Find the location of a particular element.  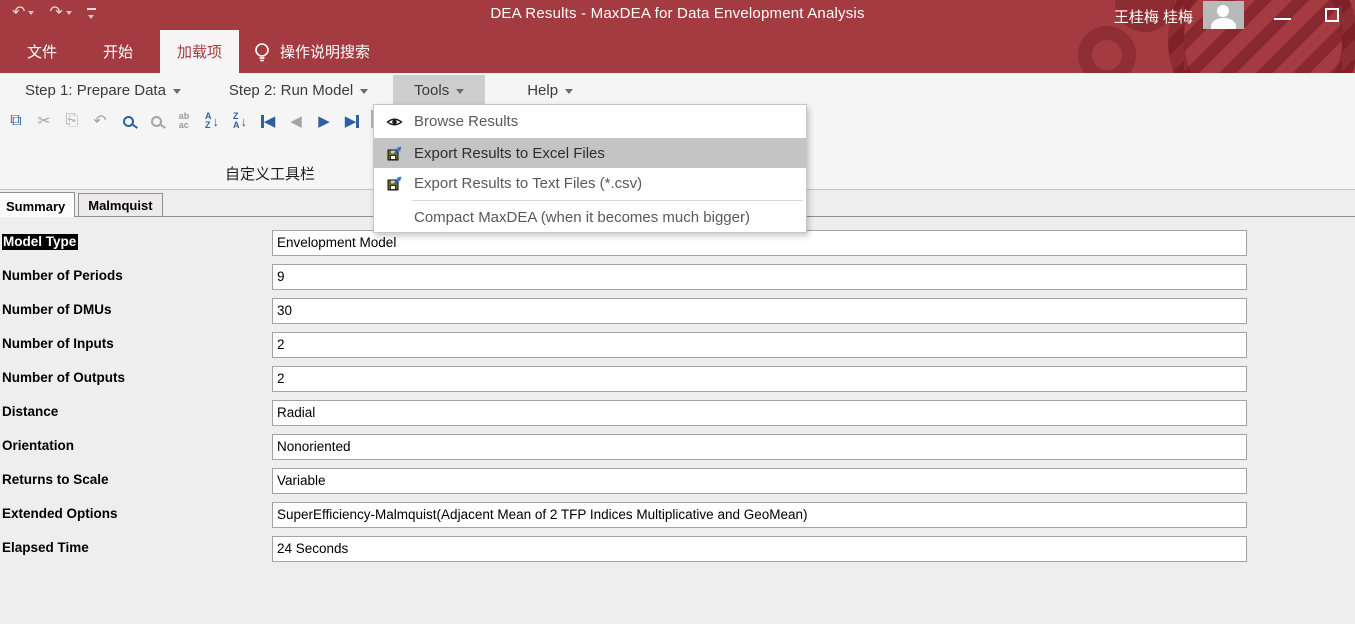

menu-label: Tools is located at coordinates (432, 90).